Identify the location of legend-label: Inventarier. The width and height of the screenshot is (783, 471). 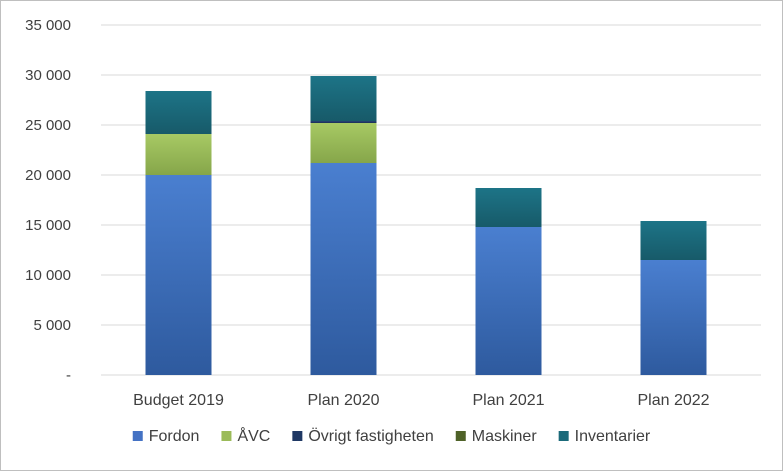
(613, 436).